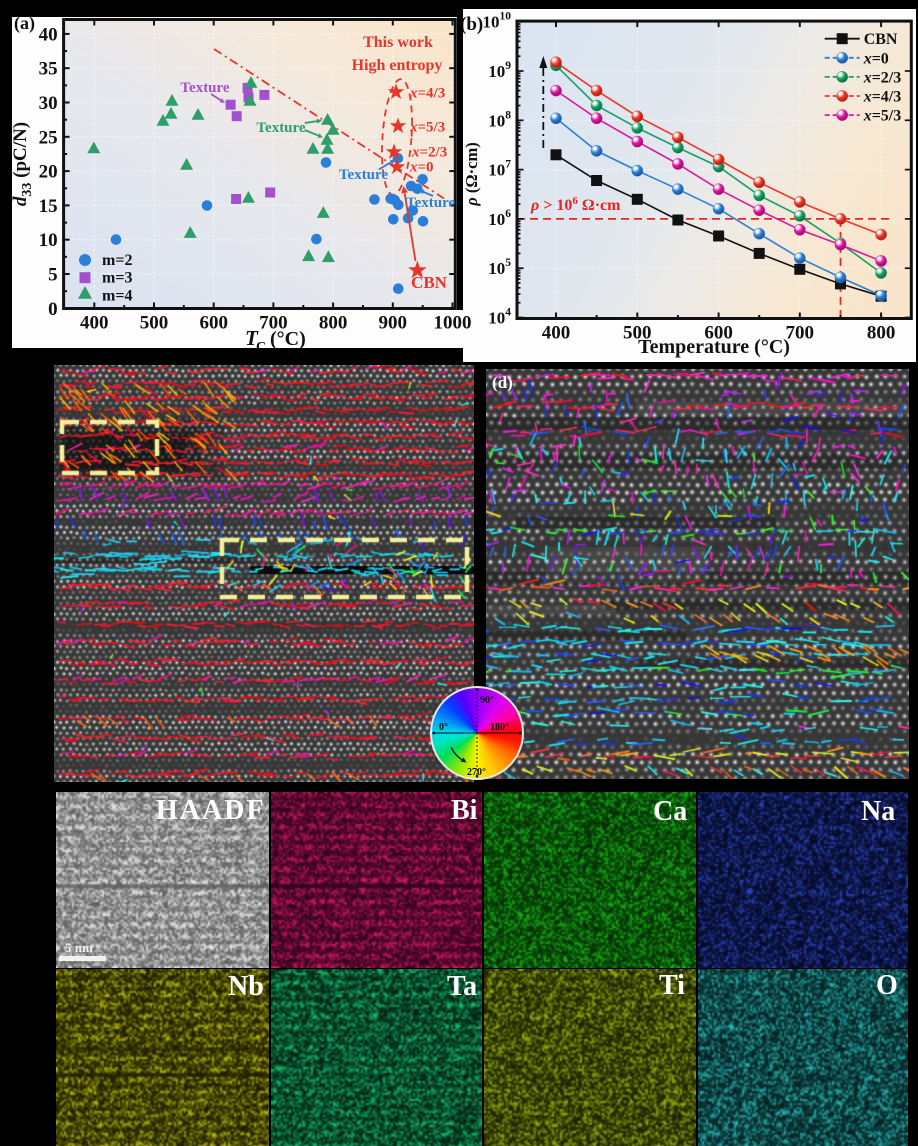  I want to click on svg-text: 15, so click(48, 206).